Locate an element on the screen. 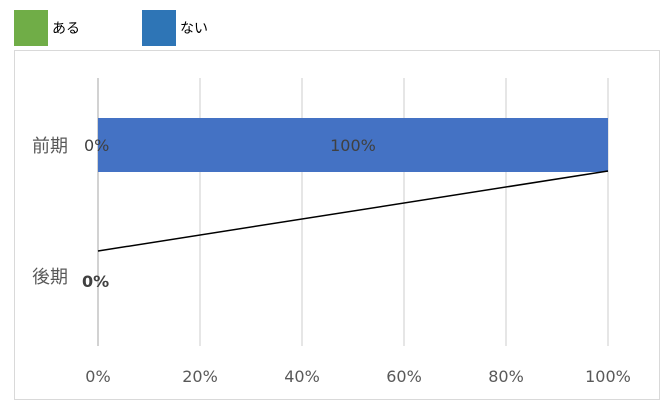 This screenshot has height=403, width=670. legend-swatch-aru is located at coordinates (31, 28).